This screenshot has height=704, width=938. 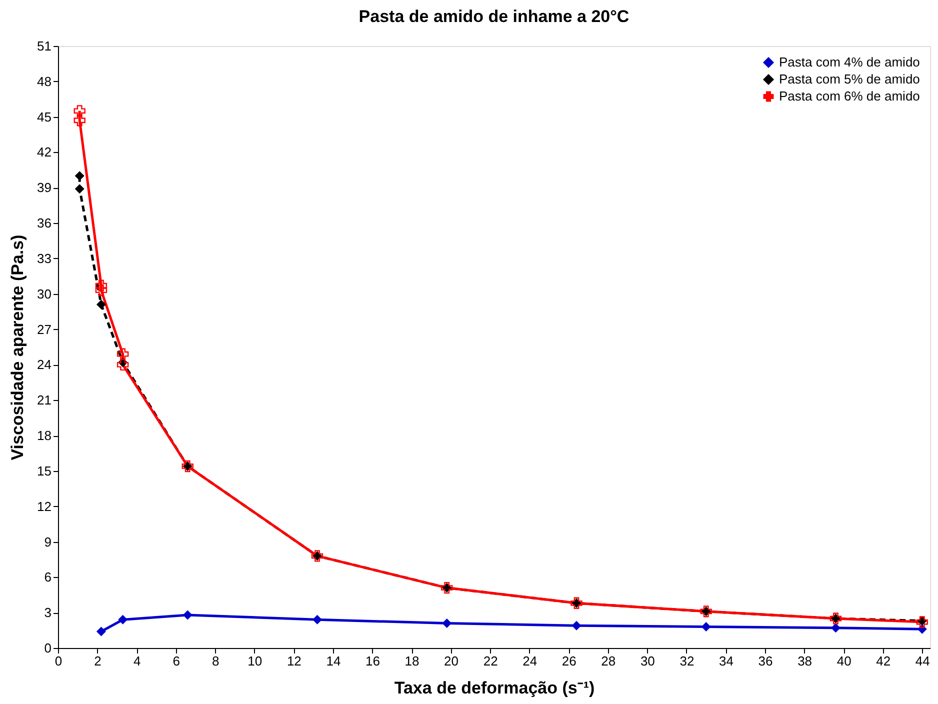 I want to click on legend-label: Pasta com 5% de amido, so click(x=849, y=79).